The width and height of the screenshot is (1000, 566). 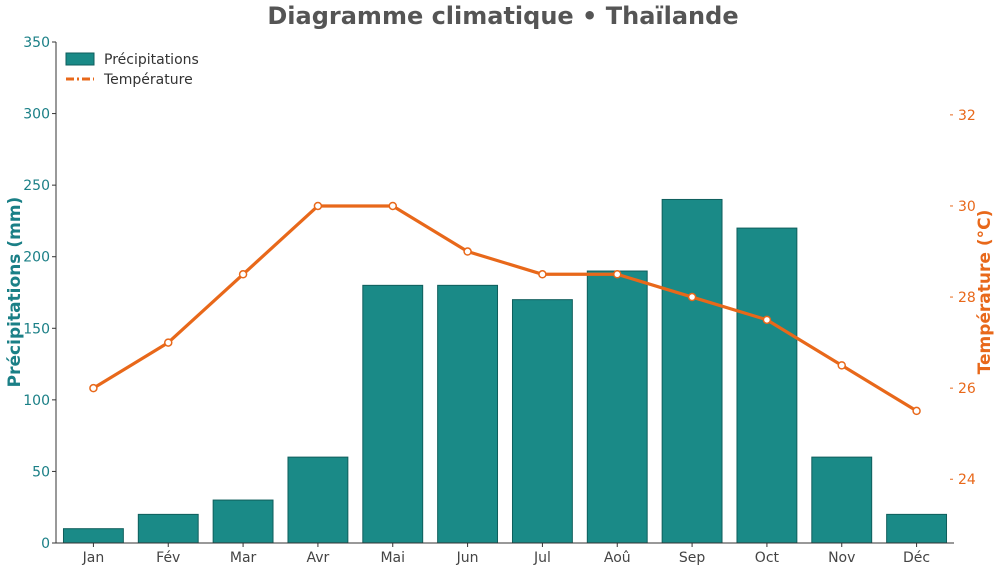 I want to click on bar-Aoû, so click(x=617, y=407).